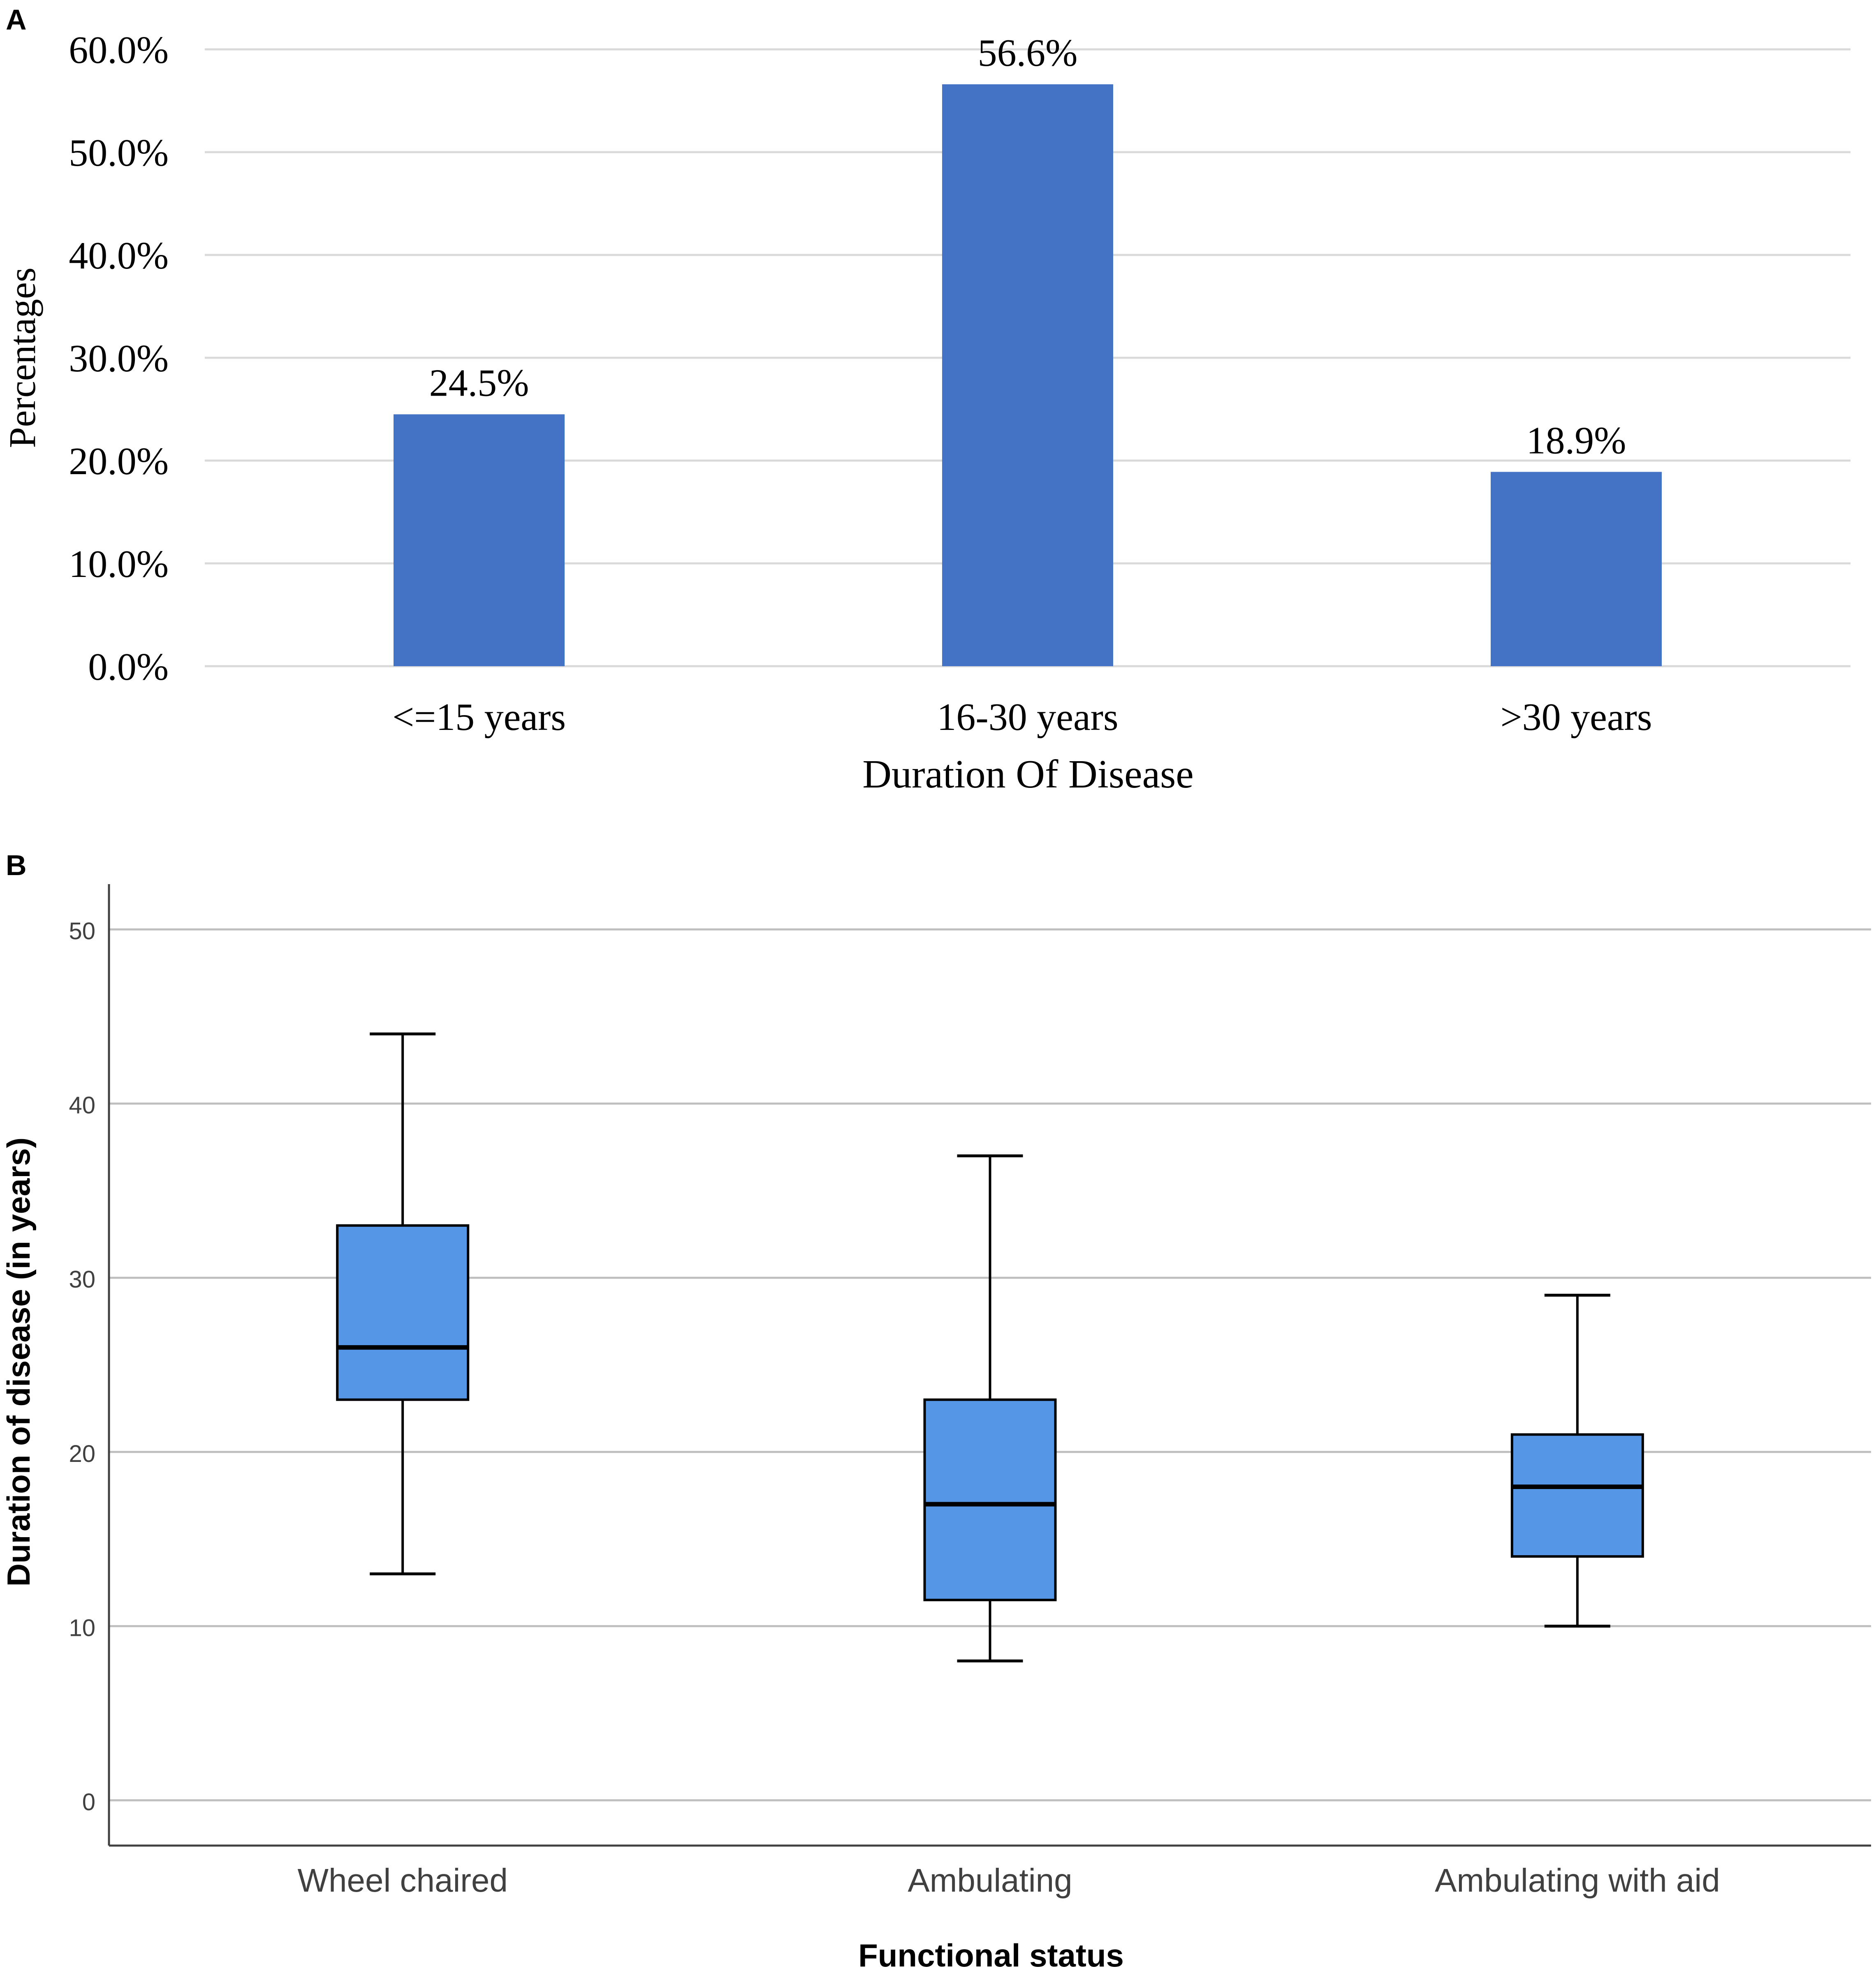 This screenshot has height=1971, width=1876. I want to click on panel-a-y-tick-label: 0.0%, so click(128, 667).